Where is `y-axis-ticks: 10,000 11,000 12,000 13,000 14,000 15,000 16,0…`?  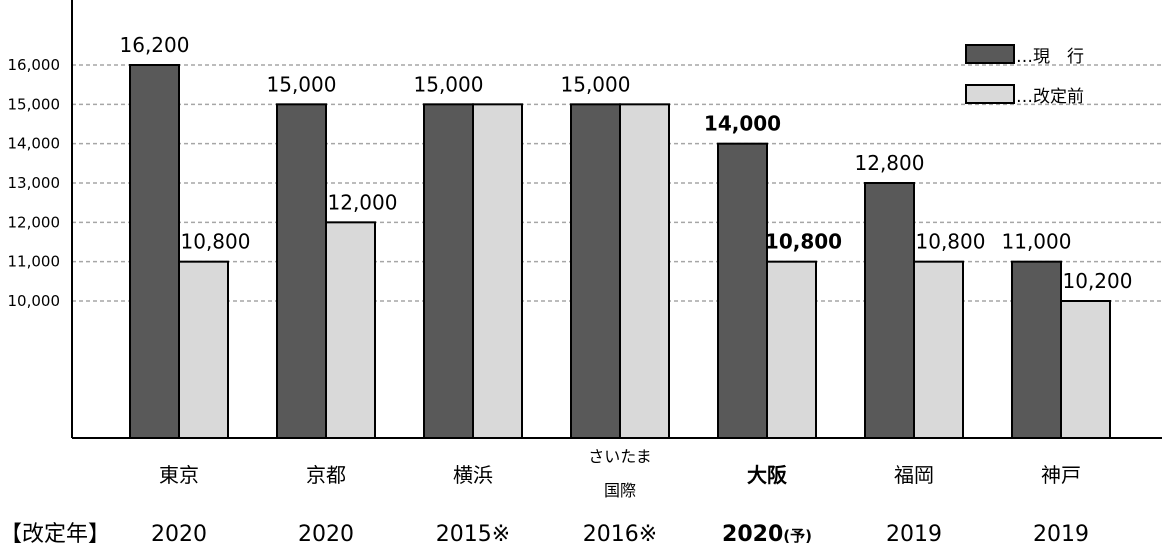 y-axis-ticks: 10,000 11,000 12,000 13,000 14,000 15,000 16,0… is located at coordinates (34, 183).